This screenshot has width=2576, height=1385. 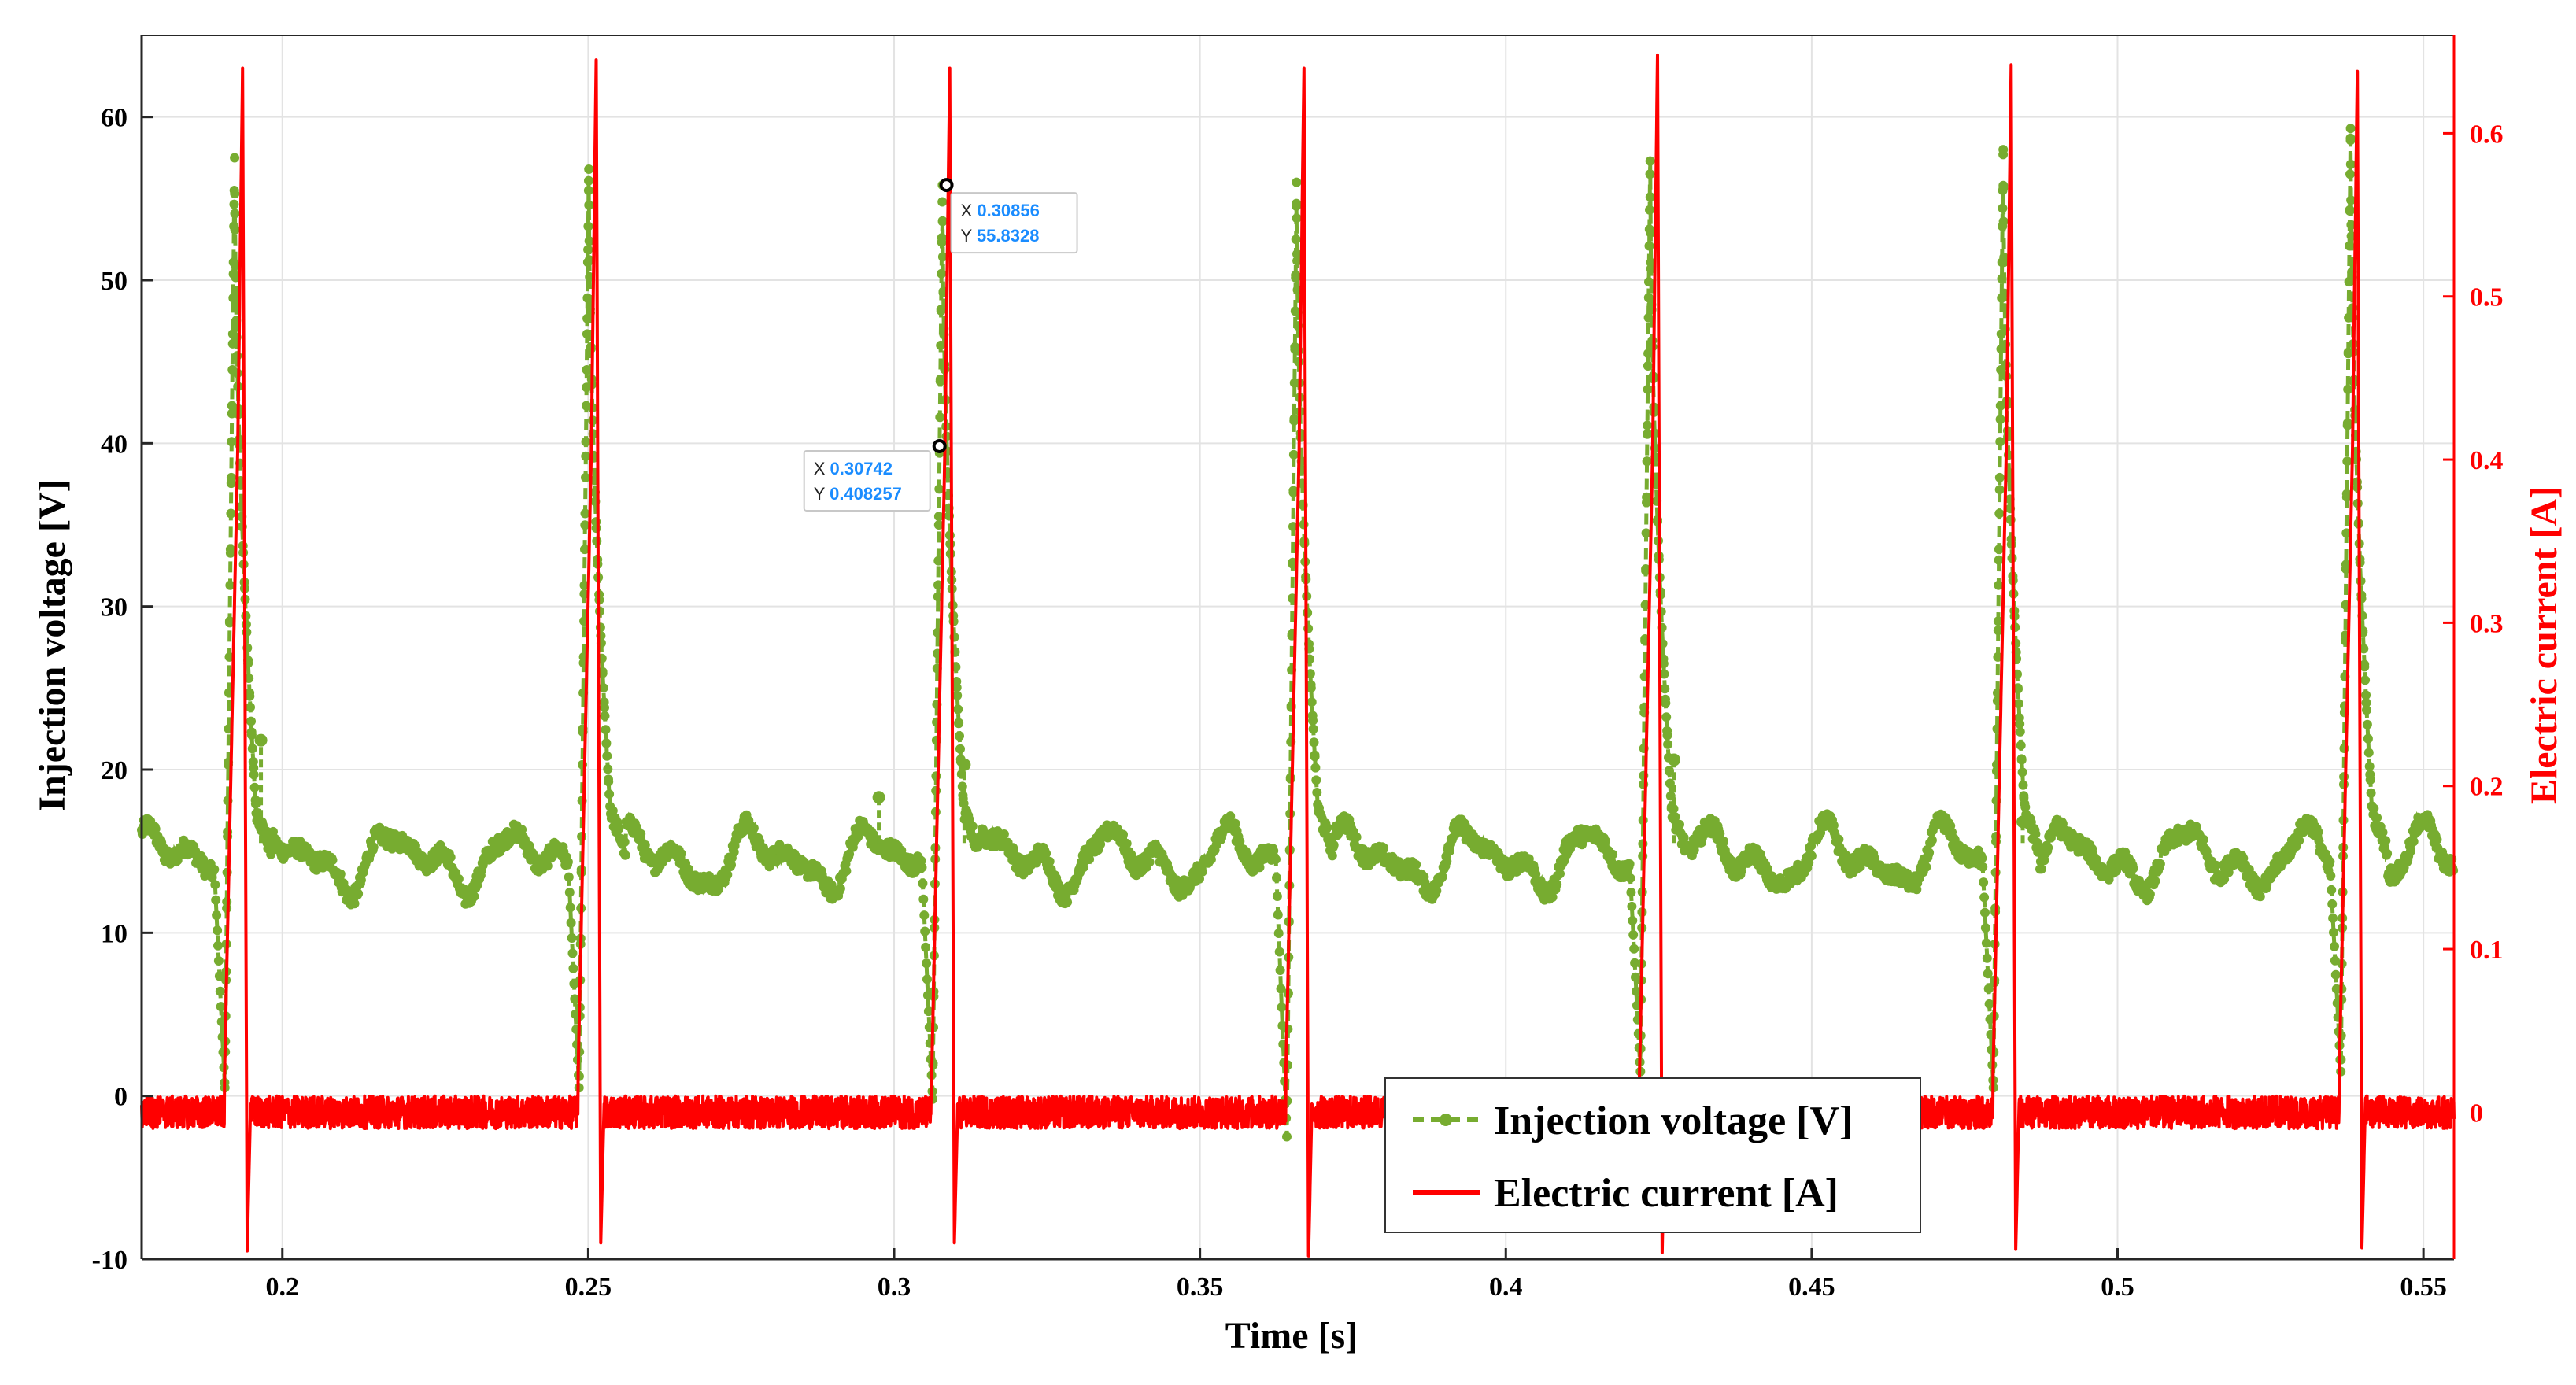 I want to click on x-tick-label: 0.55, so click(x=2423, y=1287).